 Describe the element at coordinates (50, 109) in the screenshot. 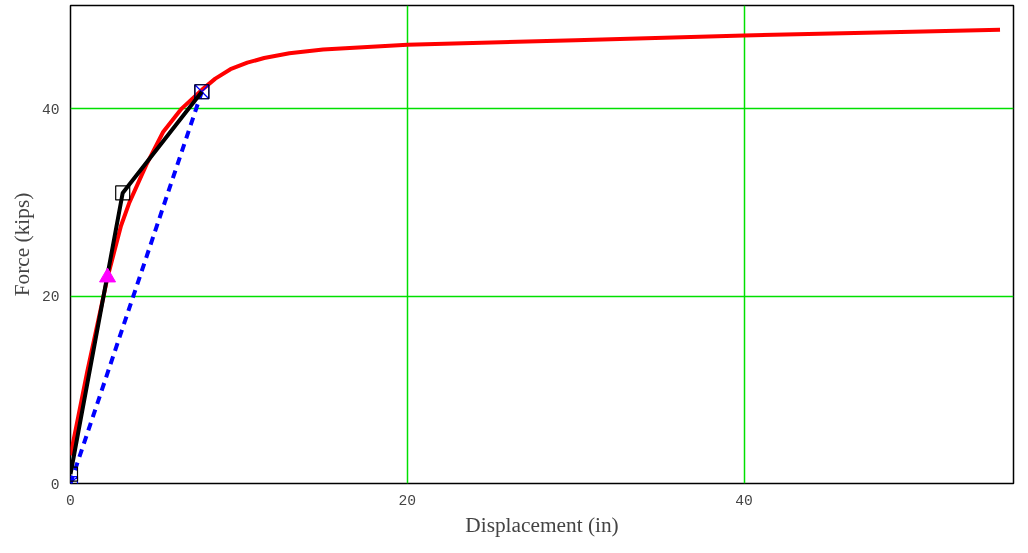

I see `y-tick-label: 40` at that location.